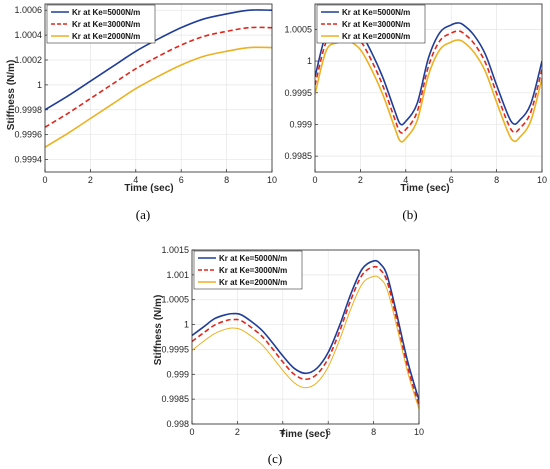 The height and width of the screenshot is (469, 550). Describe the element at coordinates (191, 432) in the screenshot. I see `panel-c-x-tick-label: 0` at that location.